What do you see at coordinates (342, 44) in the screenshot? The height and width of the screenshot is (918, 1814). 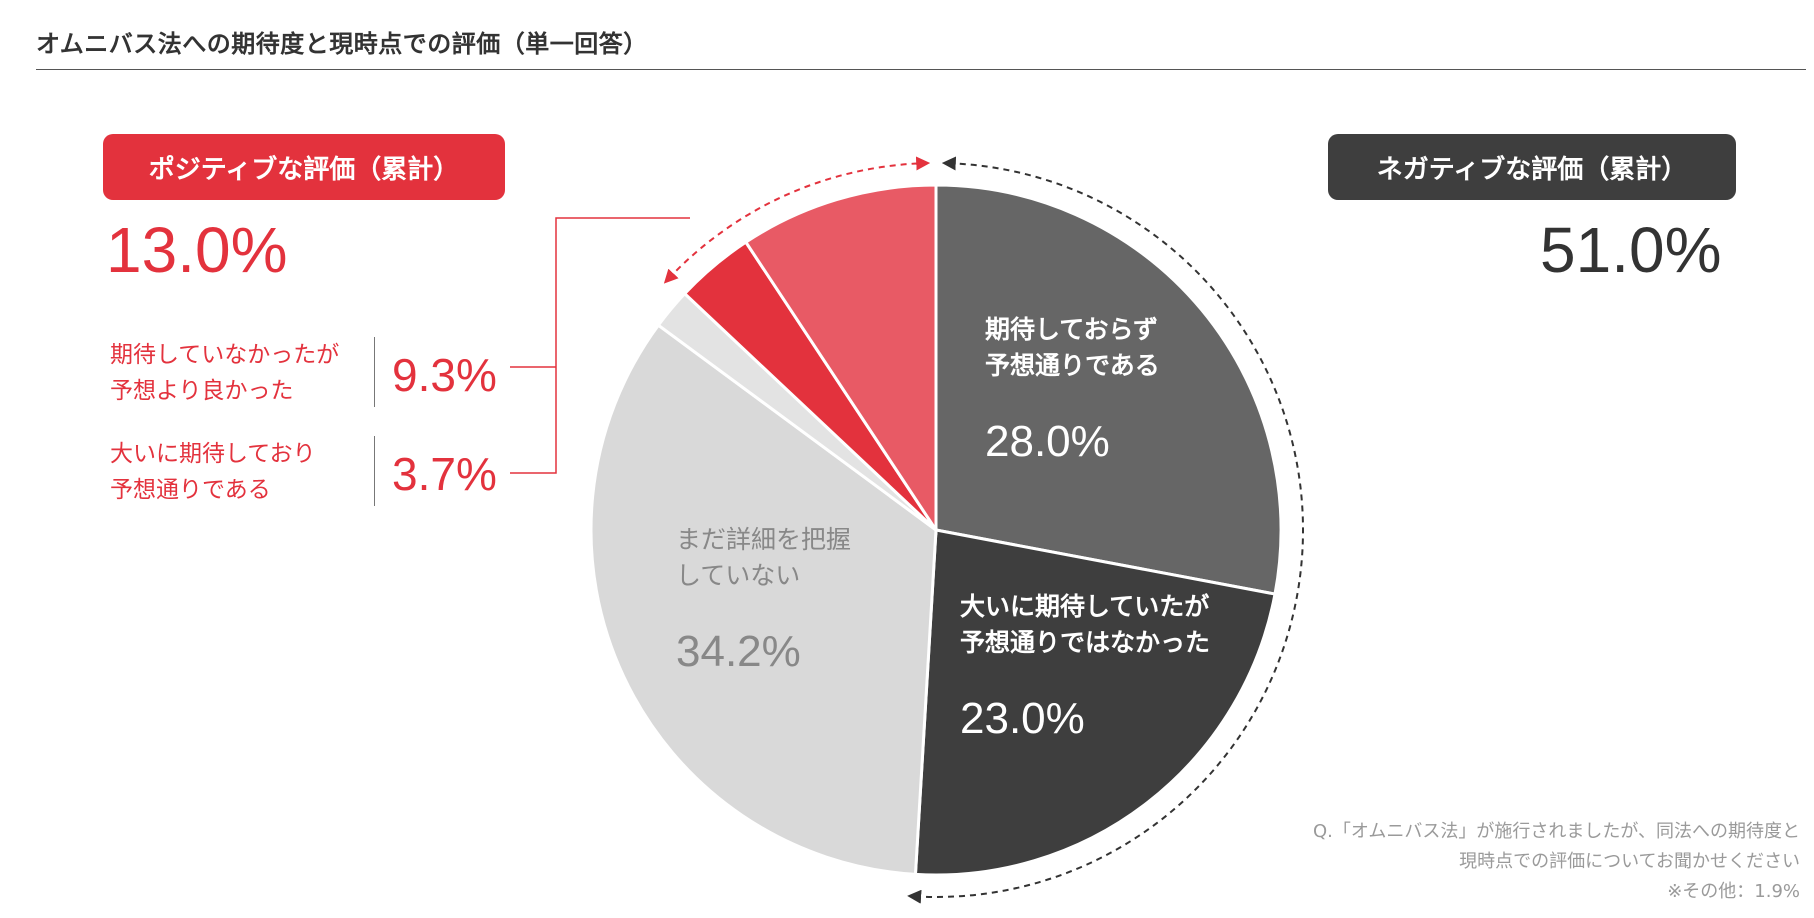 I see `page-title: オムニバス法への期待度と現時点での評価（単一回答）` at bounding box center [342, 44].